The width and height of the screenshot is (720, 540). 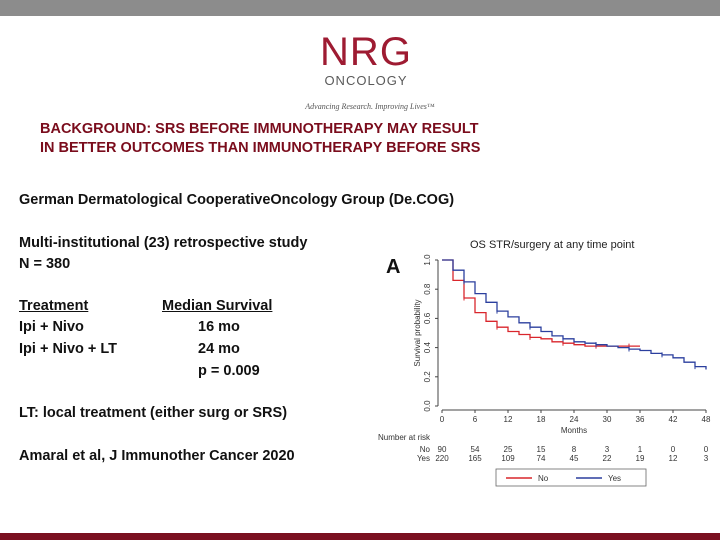 What do you see at coordinates (574, 449) in the screenshot?
I see `risk-value: 8` at bounding box center [574, 449].